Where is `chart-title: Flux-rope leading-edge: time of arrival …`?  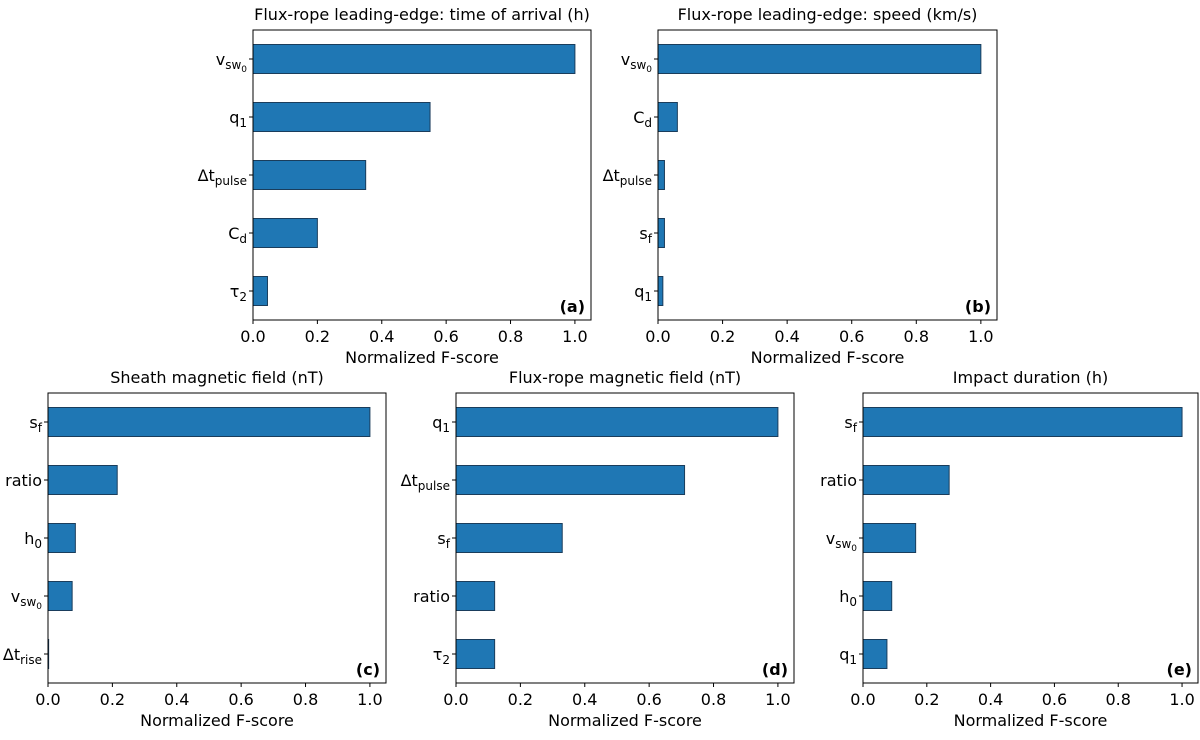
chart-title: Flux-rope leading-edge: time of arrival … is located at coordinates (422, 14).